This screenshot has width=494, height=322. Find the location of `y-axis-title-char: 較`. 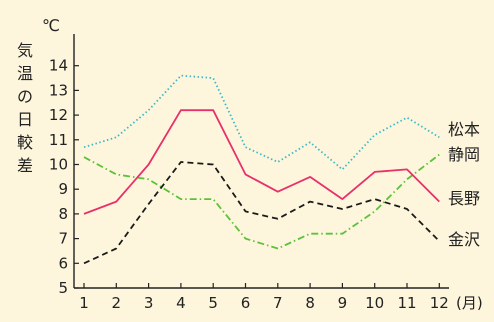

y-axis-title-char: 較 is located at coordinates (25, 142).